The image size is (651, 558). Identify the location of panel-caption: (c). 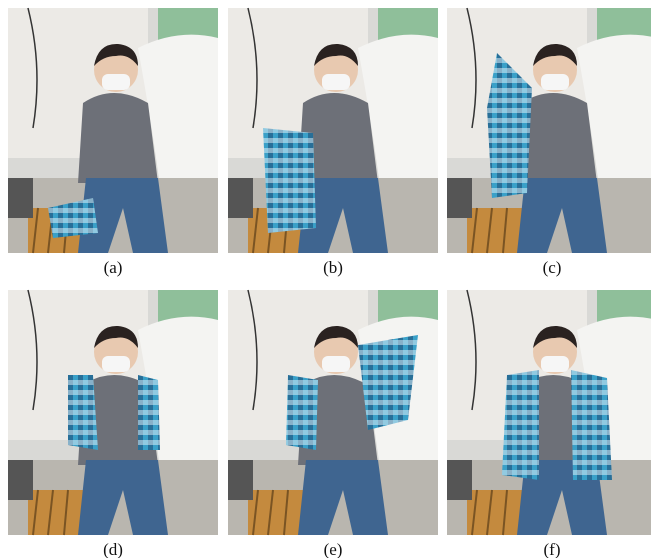
(552, 267).